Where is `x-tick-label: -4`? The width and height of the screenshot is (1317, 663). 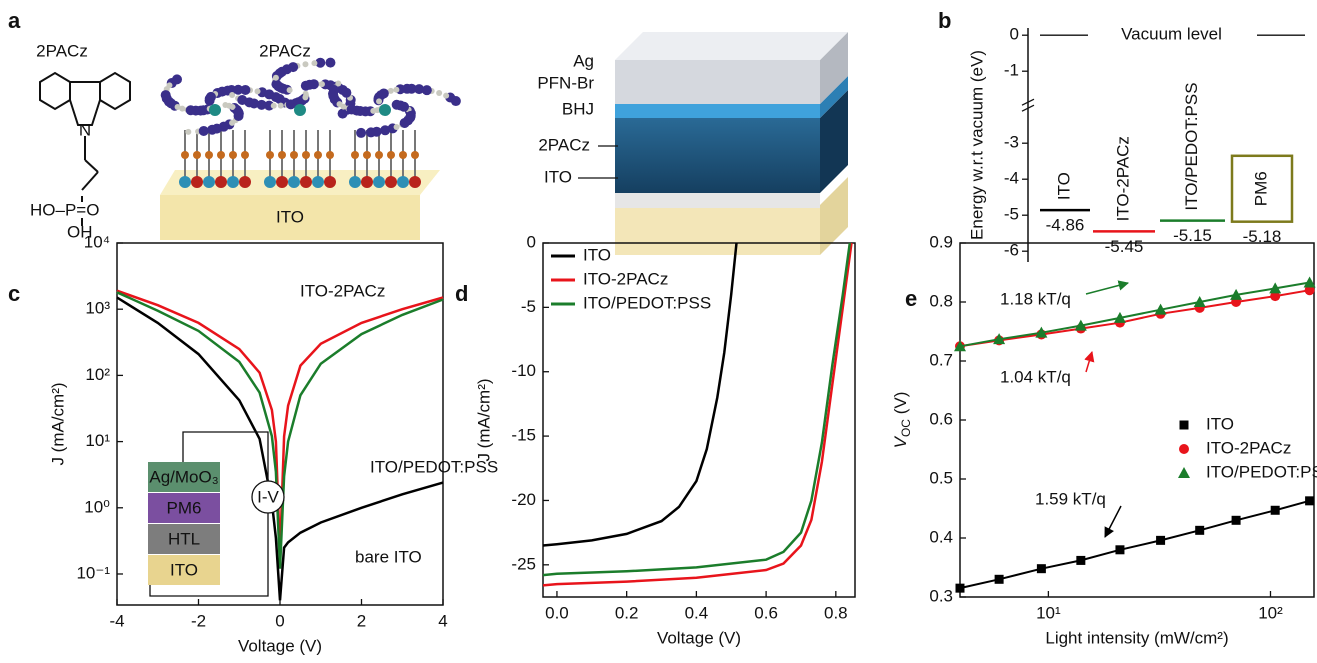 x-tick-label: -4 is located at coordinates (116, 620).